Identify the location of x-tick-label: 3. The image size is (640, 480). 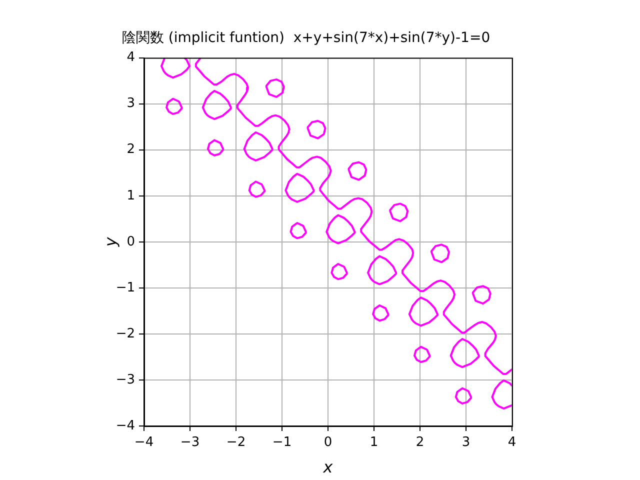
(466, 442).